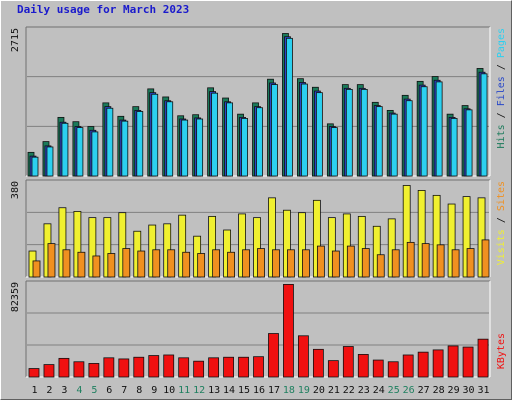 Image resolution: width=512 pixels, height=400 pixels. I want to click on day-label: 10, so click(169, 390).